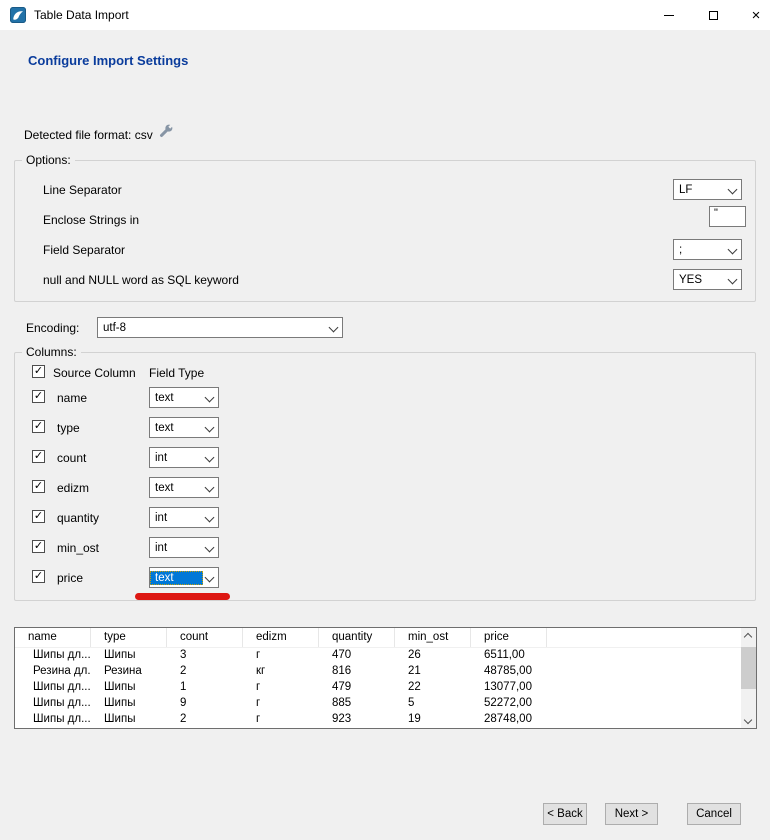 The width and height of the screenshot is (770, 840). I want to click on column-name: name, so click(72, 398).